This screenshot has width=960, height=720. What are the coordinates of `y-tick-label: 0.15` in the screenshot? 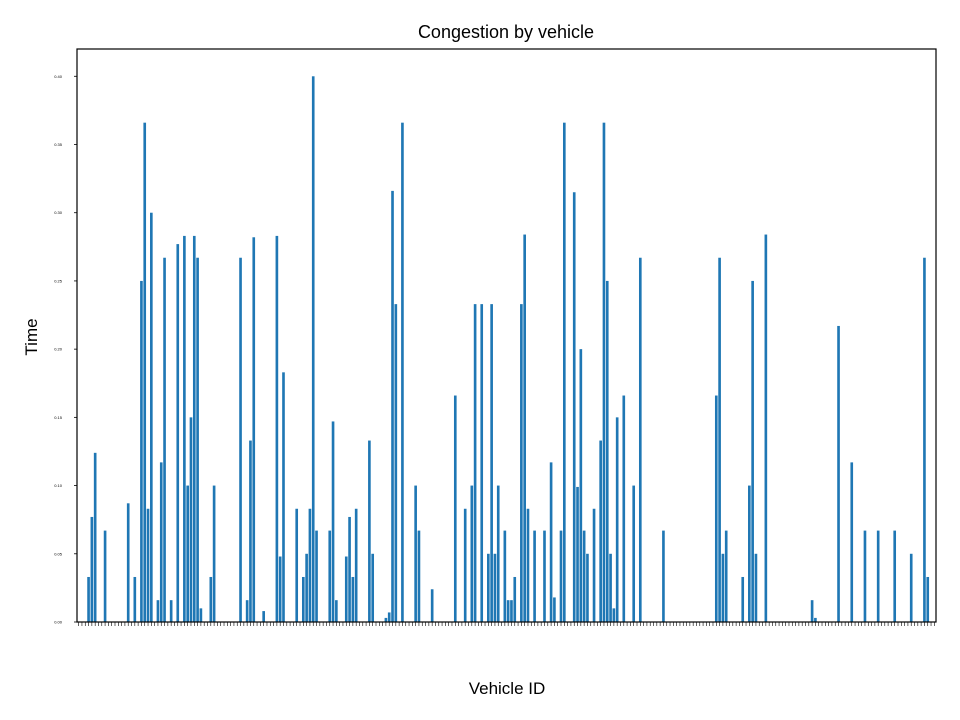 It's located at (58, 417).